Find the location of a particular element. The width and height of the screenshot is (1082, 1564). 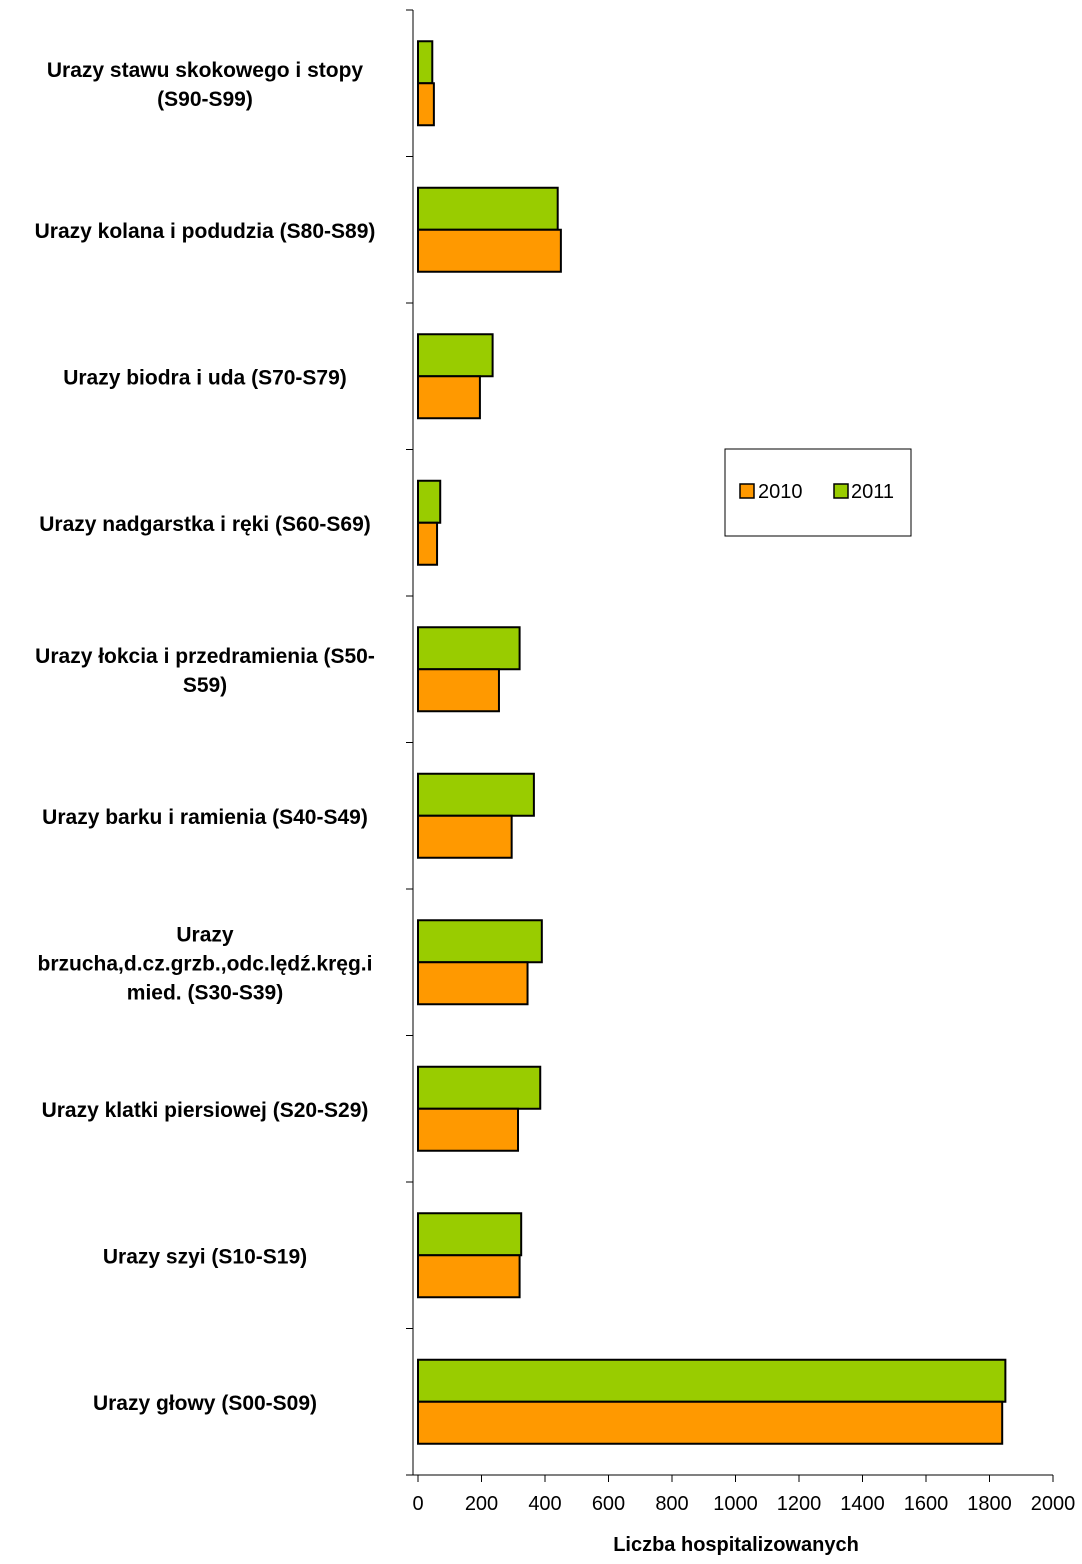

category-label-8: Urazy kolana i podudzia (S80-S89) is located at coordinates (205, 231).